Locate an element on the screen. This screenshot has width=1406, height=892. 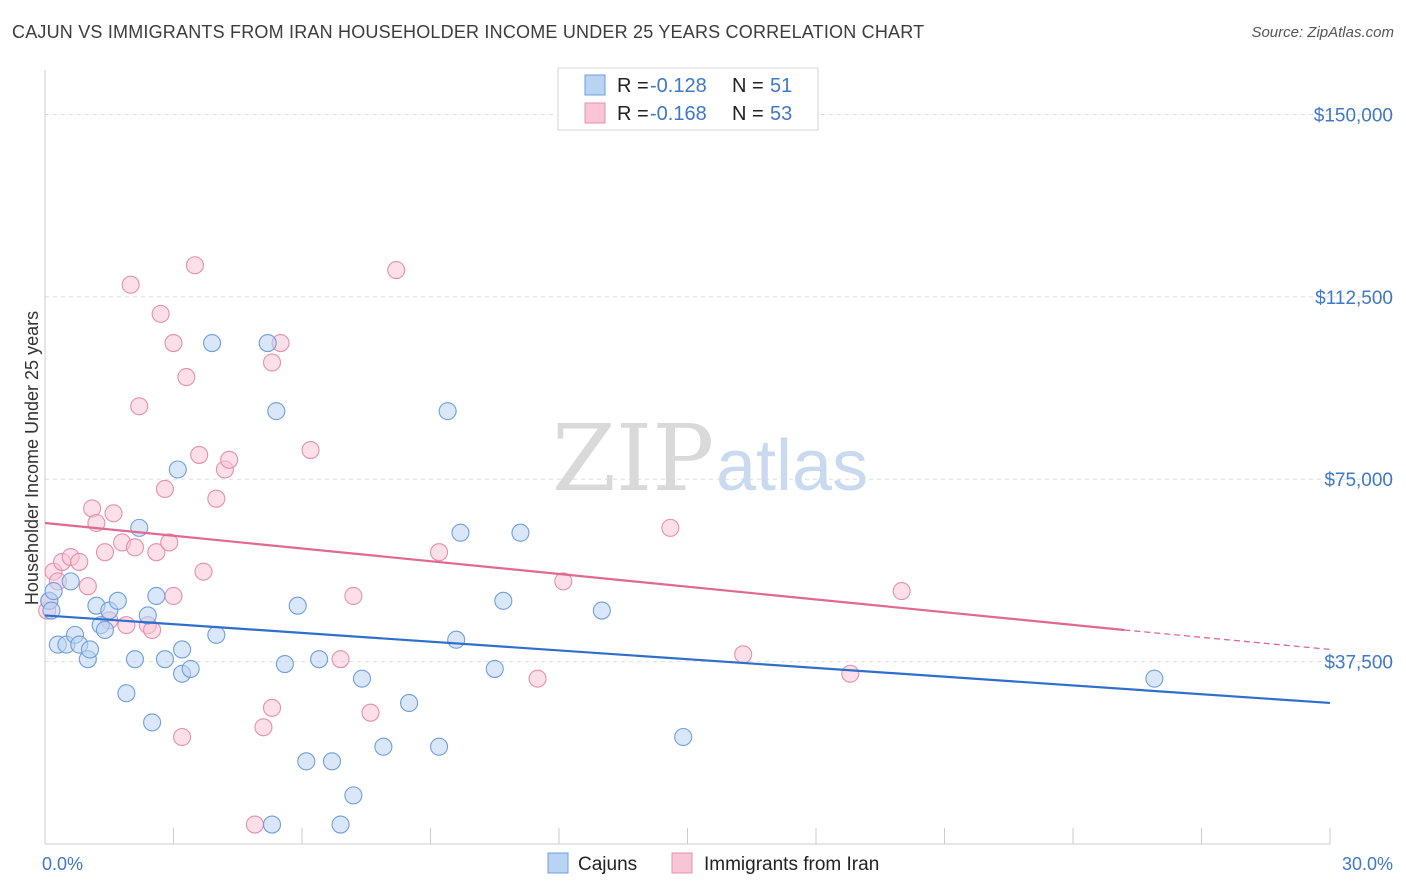
bottom-legend-swatch-iran is located at coordinates (682, 863).